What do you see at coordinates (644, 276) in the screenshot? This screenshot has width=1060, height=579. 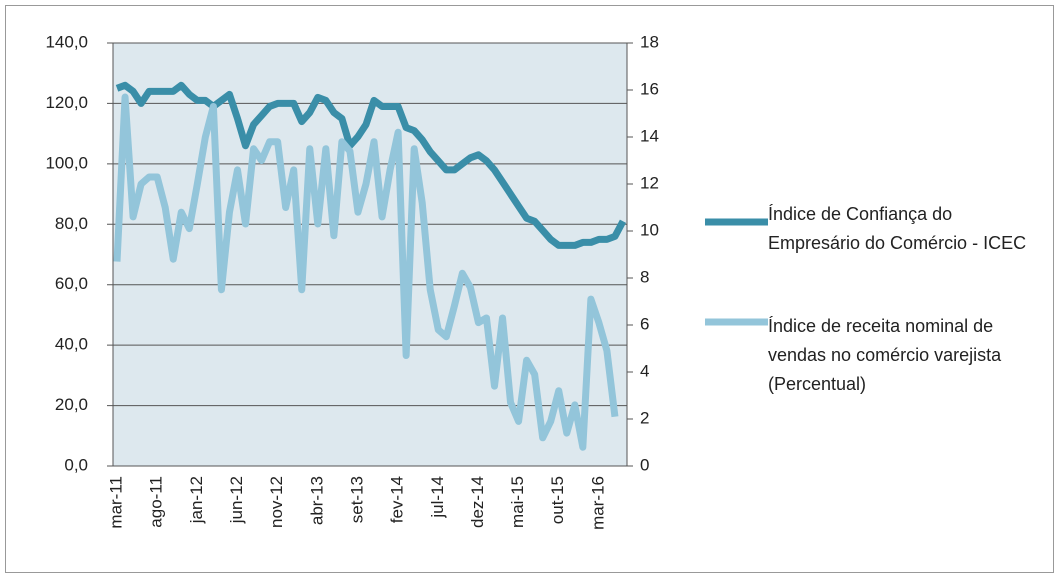 I see `y2-tick-label: 8` at bounding box center [644, 276].